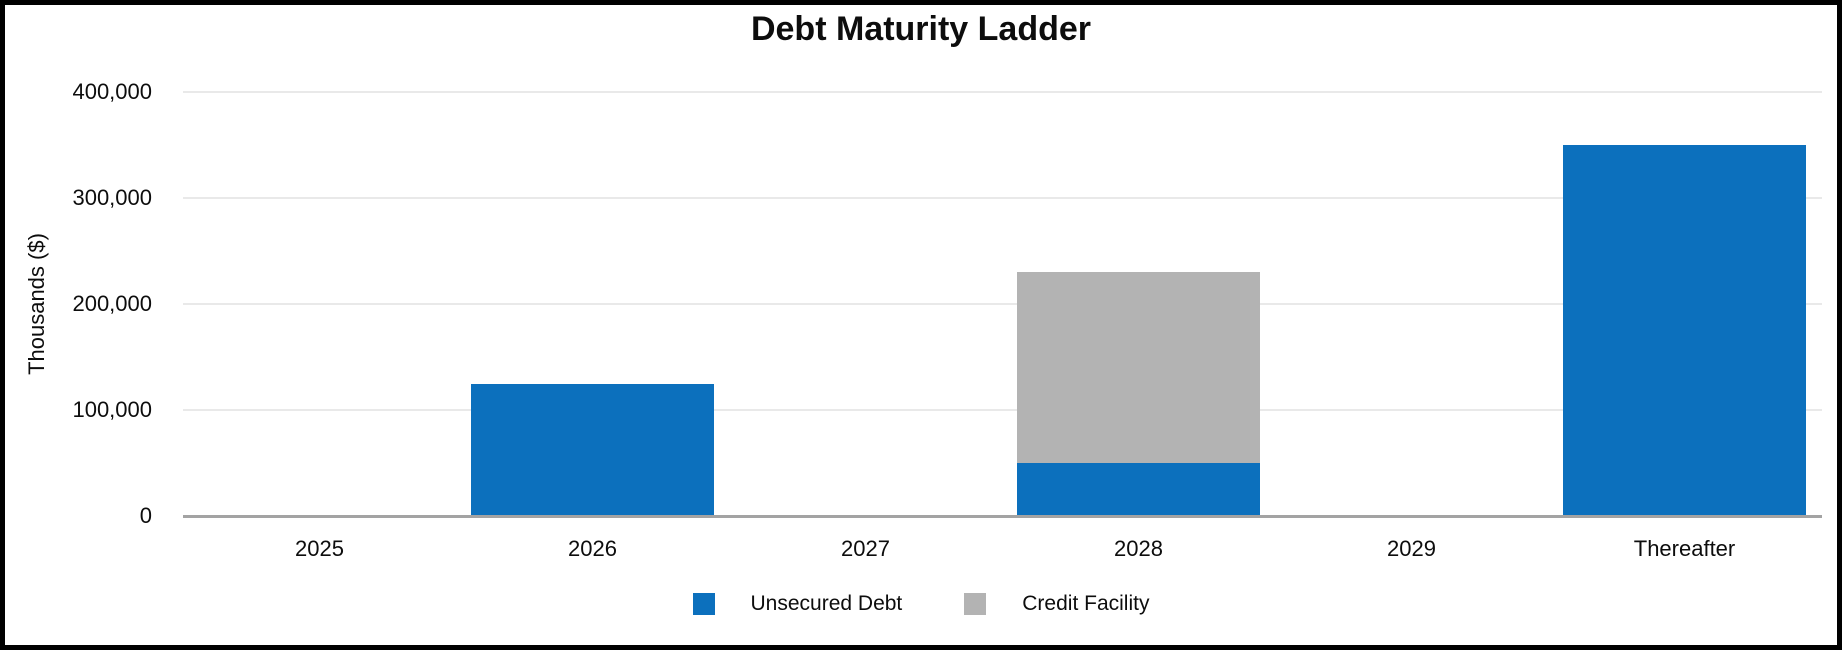 Image resolution: width=1842 pixels, height=650 pixels. Describe the element at coordinates (1411, 548) in the screenshot. I see `x-tick-label: 2029` at that location.